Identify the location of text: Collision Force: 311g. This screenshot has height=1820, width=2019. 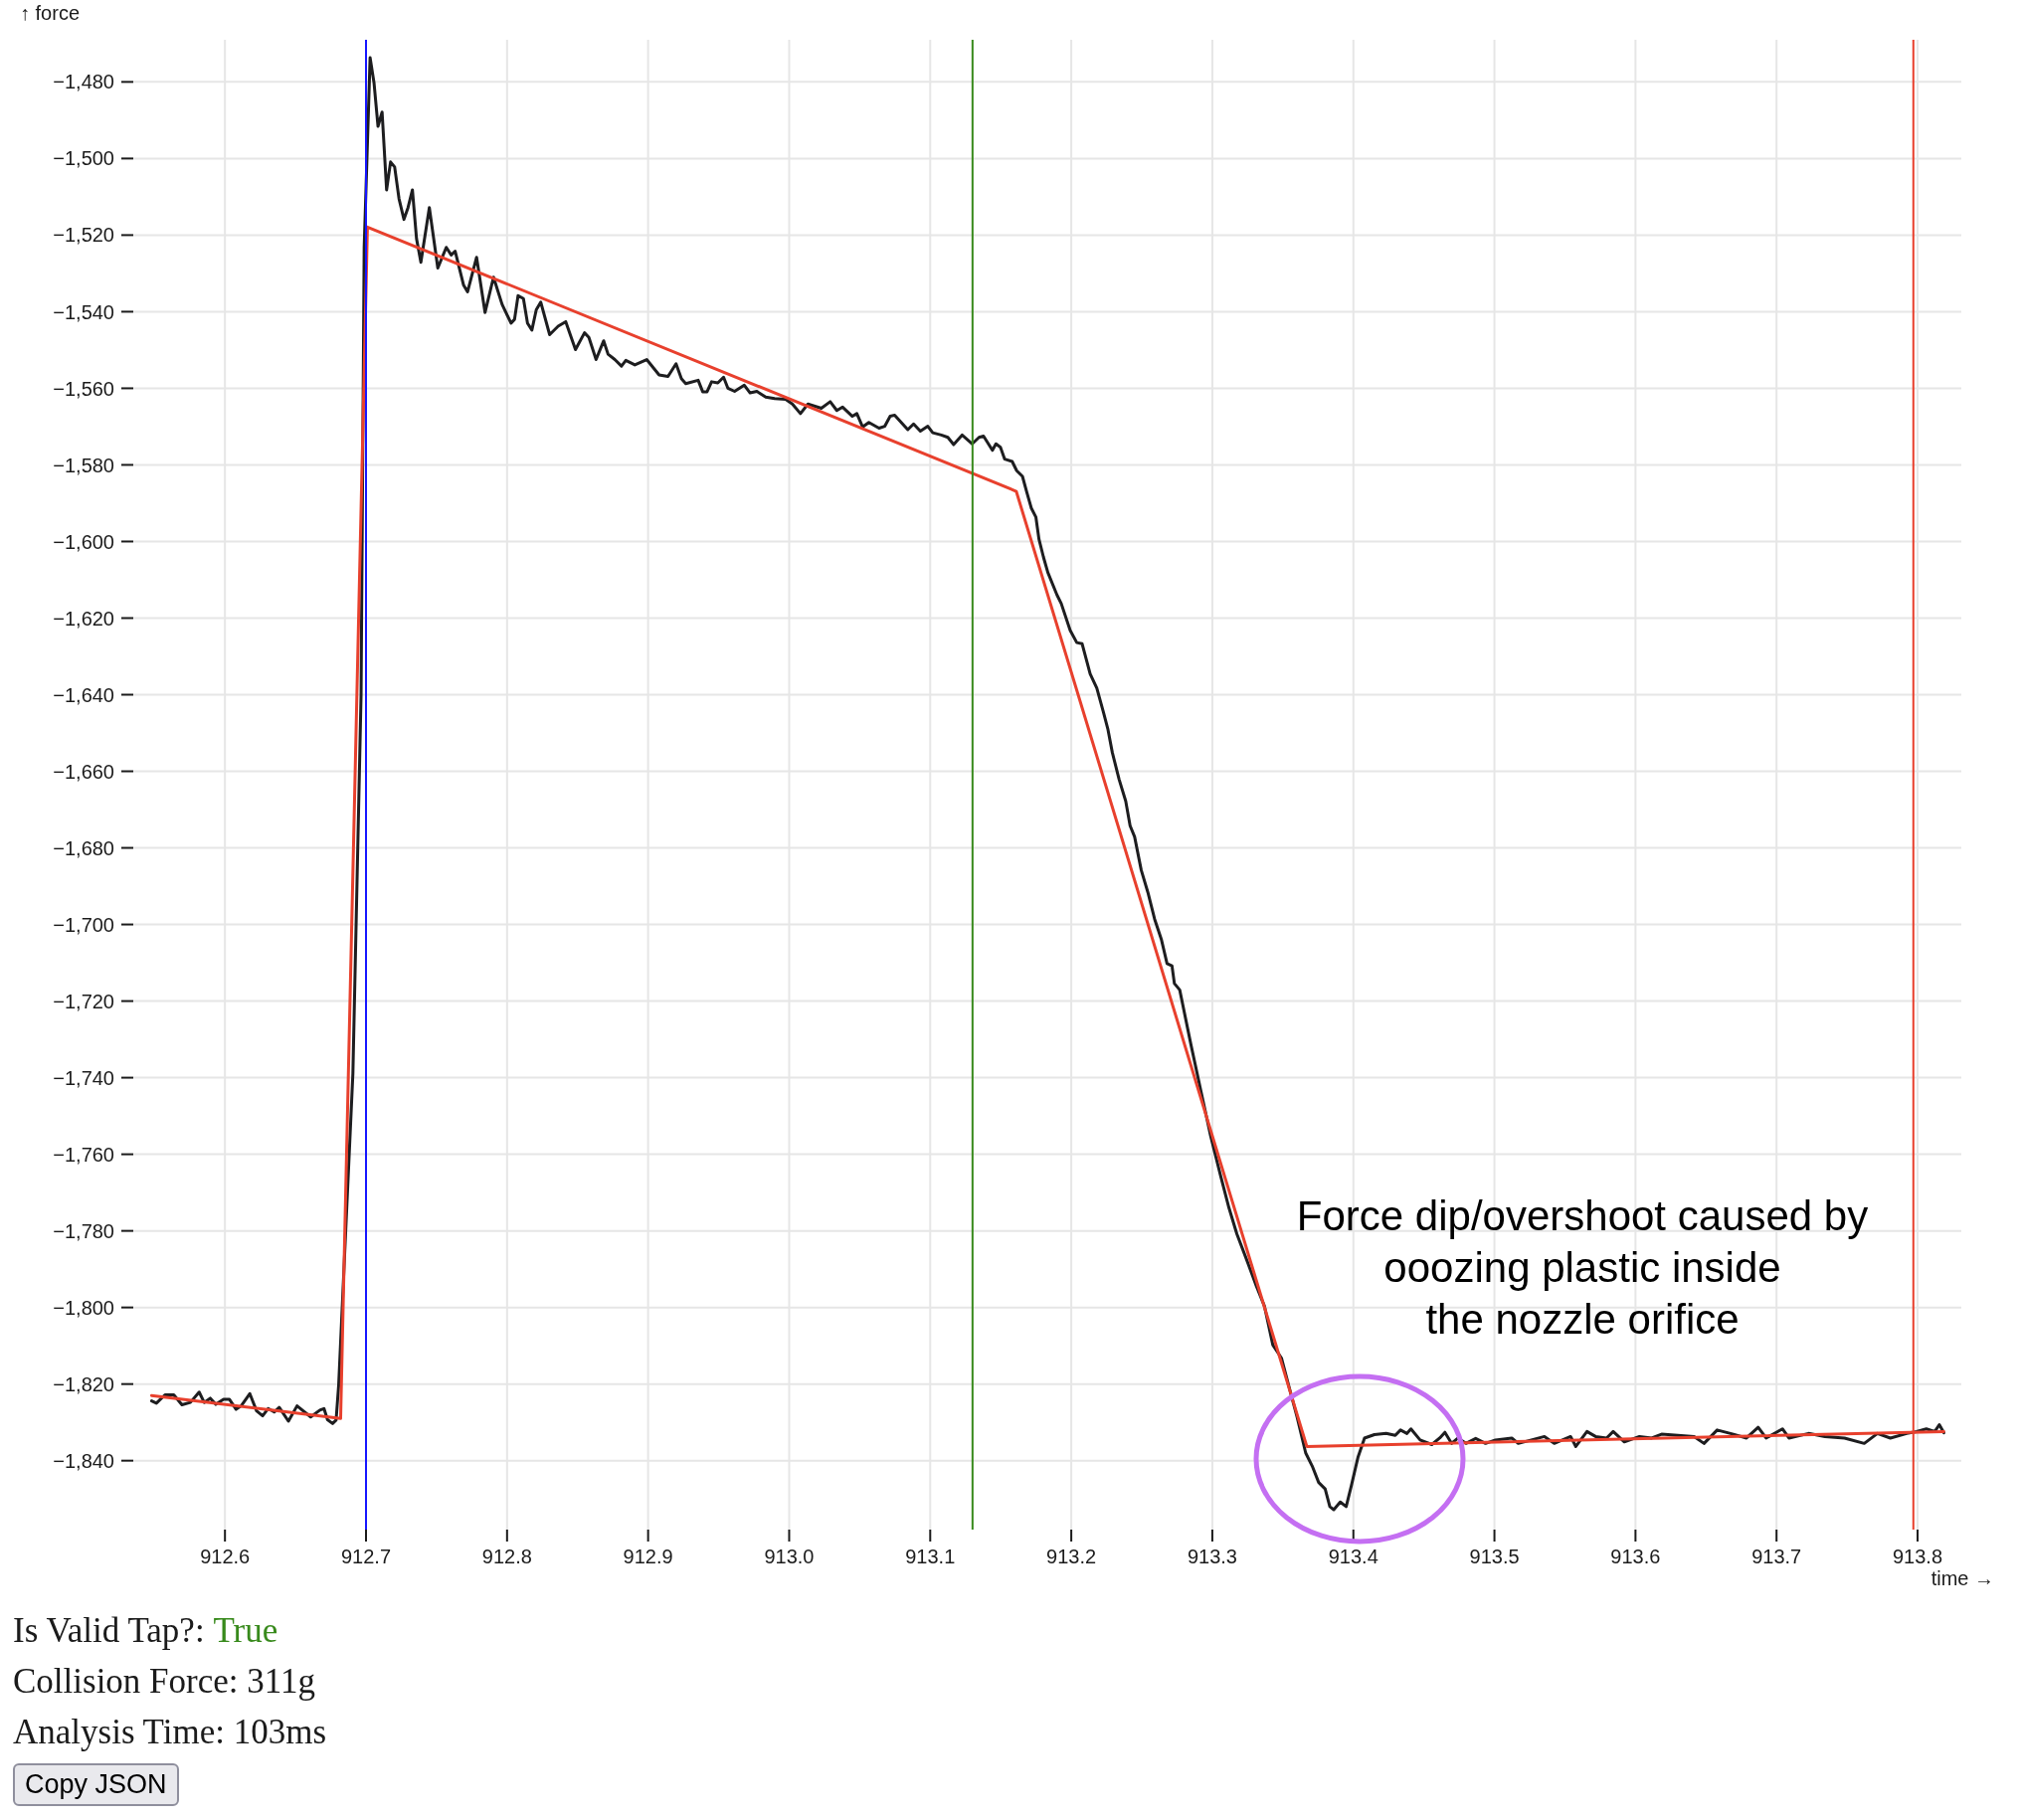
(164, 1681).